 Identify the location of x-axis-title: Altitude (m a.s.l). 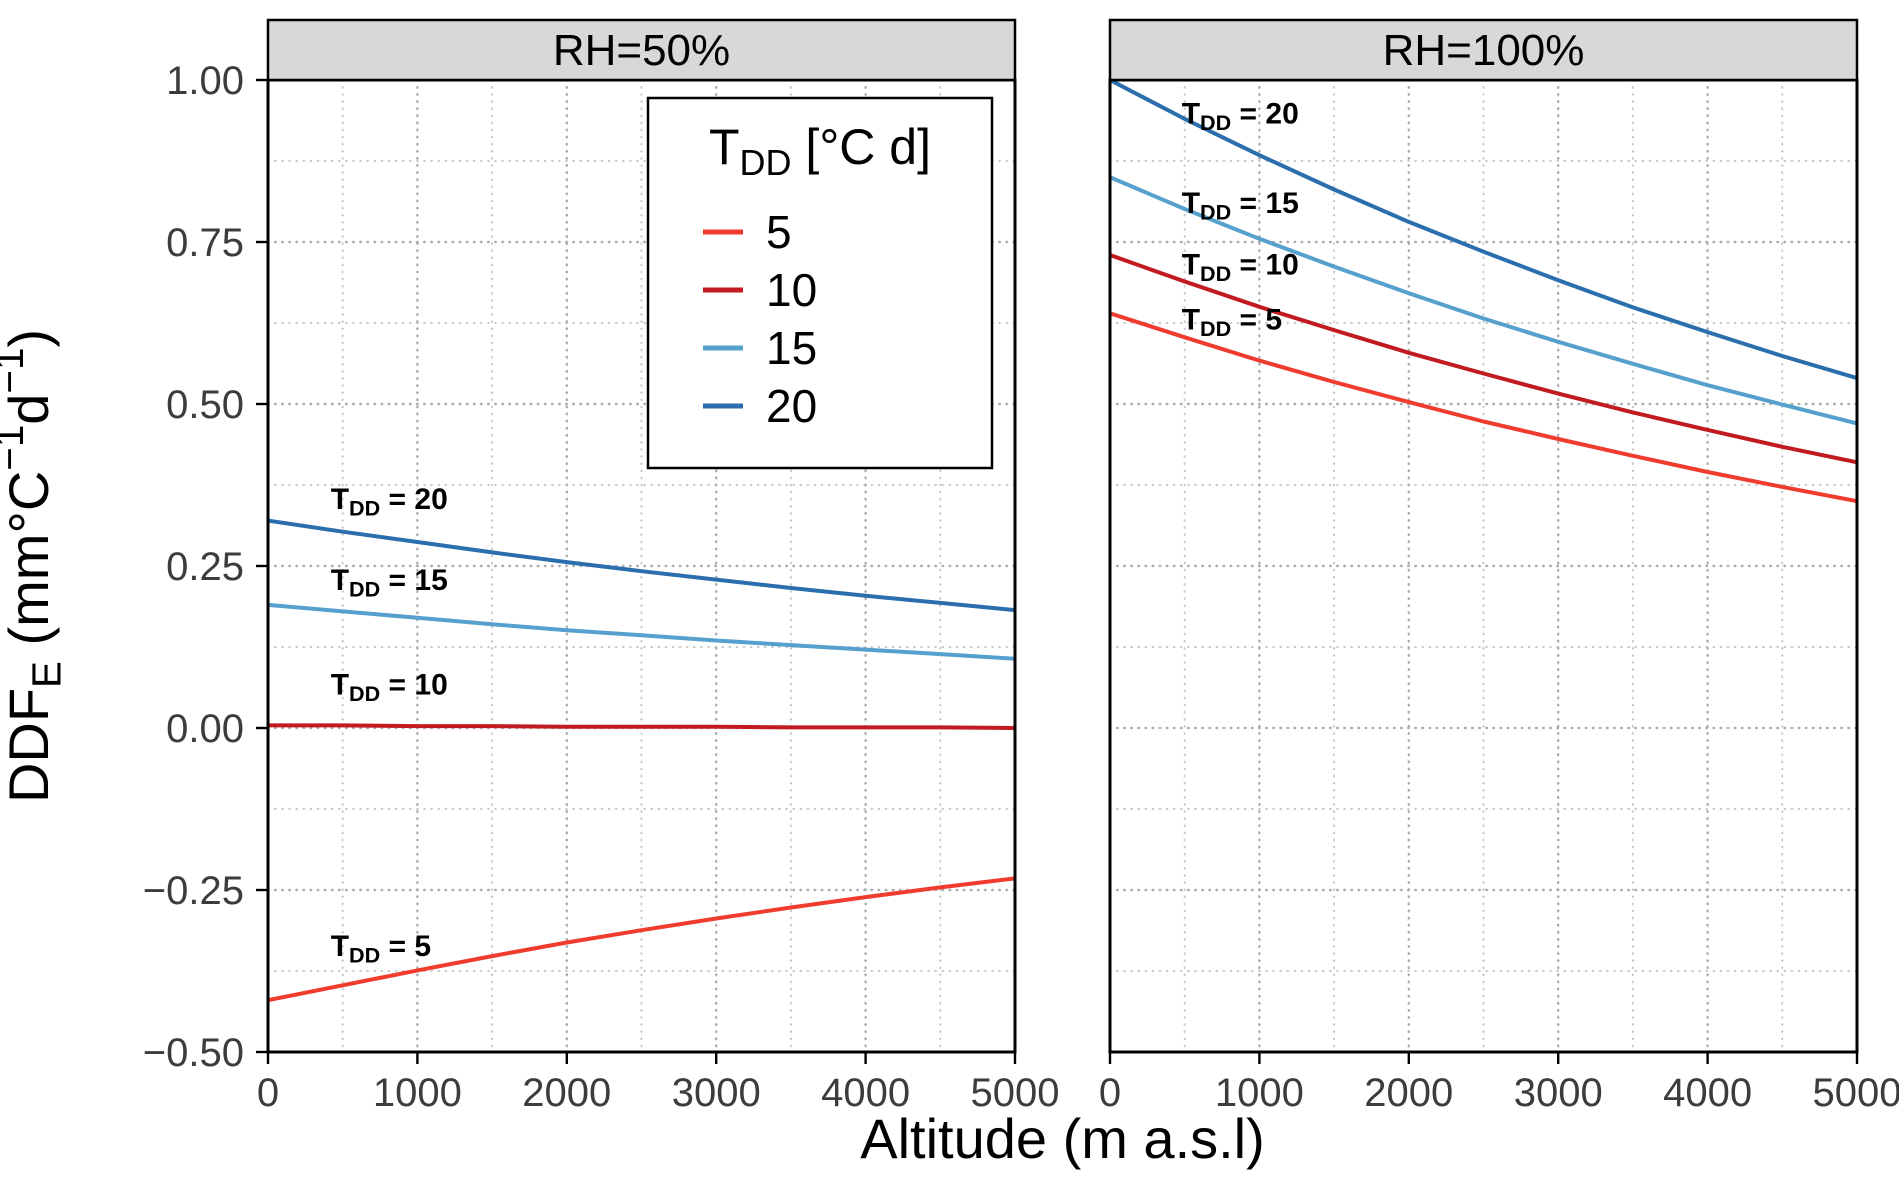
(1062, 1138).